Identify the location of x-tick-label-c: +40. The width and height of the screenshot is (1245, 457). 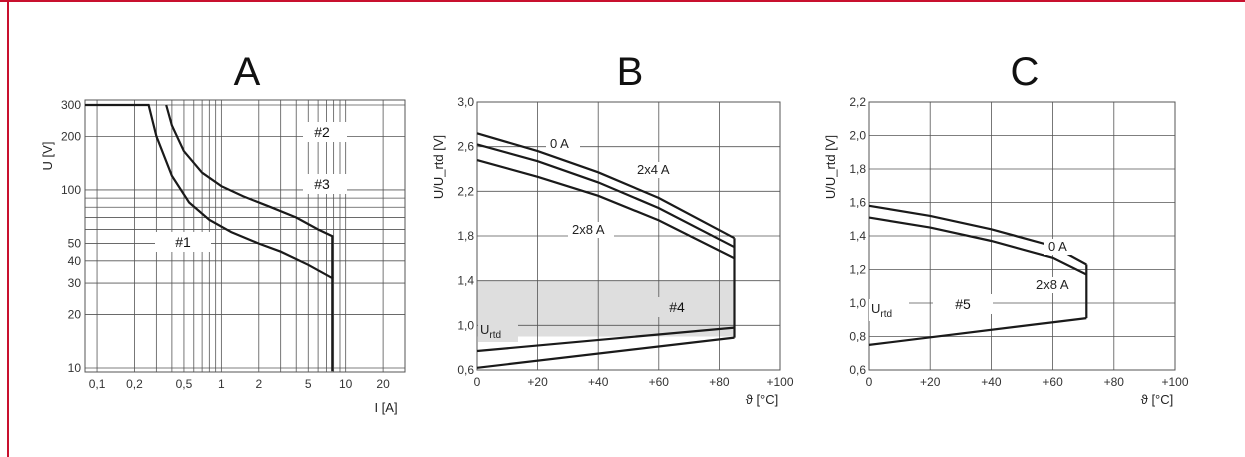
(991, 382).